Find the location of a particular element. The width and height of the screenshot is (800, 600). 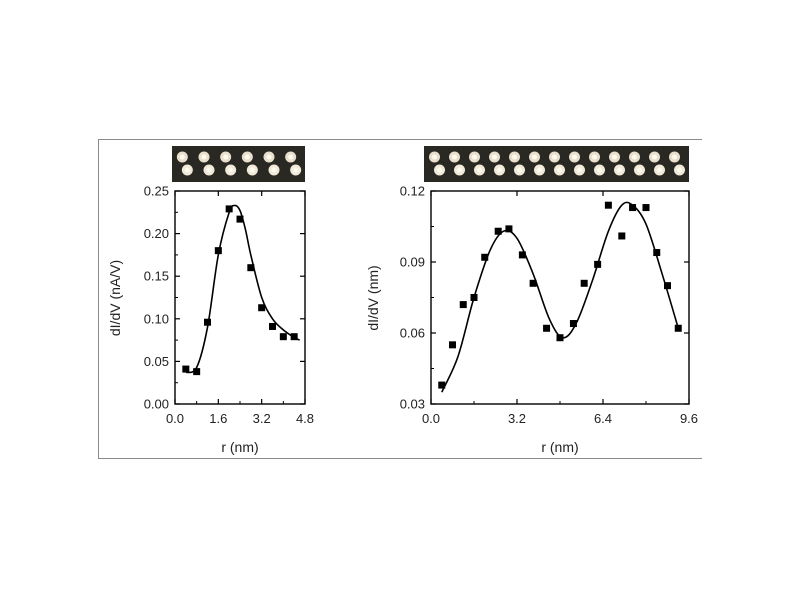

stm-image-right is located at coordinates (556, 164).